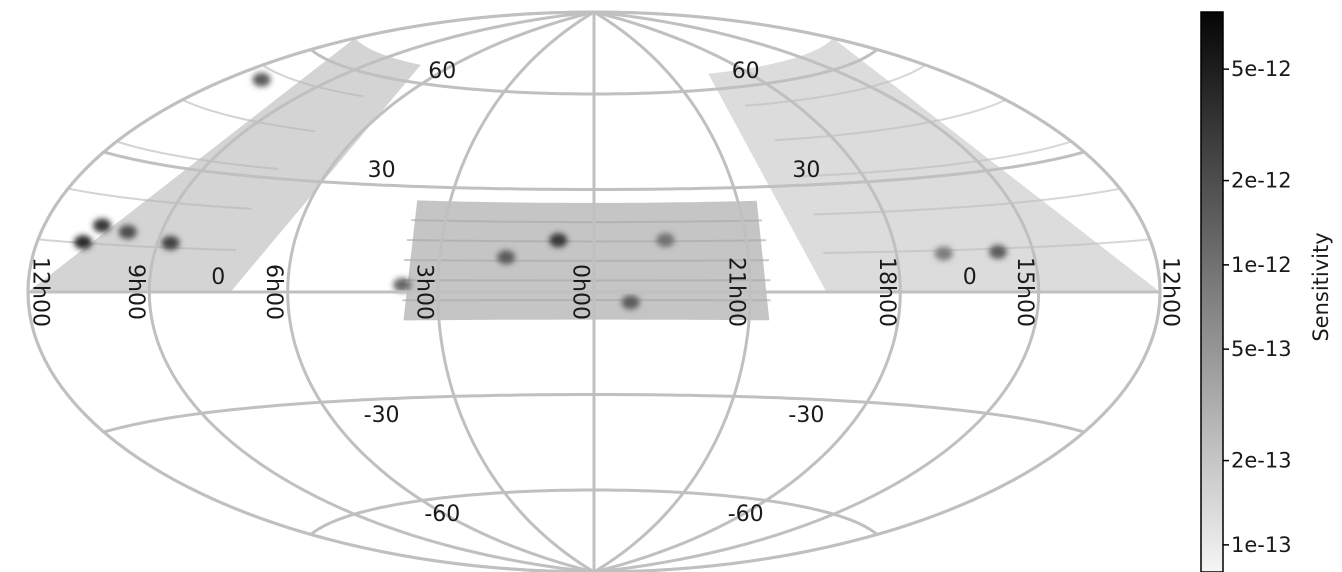  Describe the element at coordinates (1261, 265) in the screenshot. I see `colorbar-tick-label: 1e-12` at that location.